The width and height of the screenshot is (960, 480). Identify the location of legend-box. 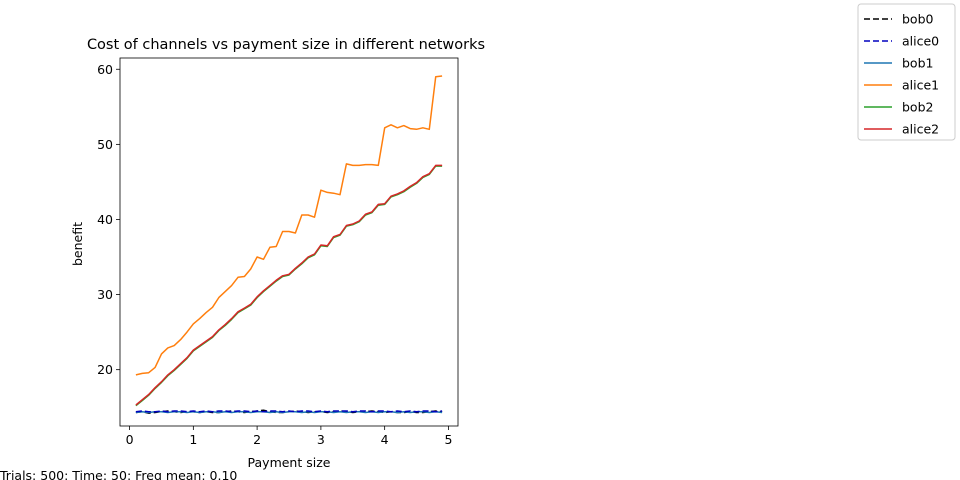
(906, 72).